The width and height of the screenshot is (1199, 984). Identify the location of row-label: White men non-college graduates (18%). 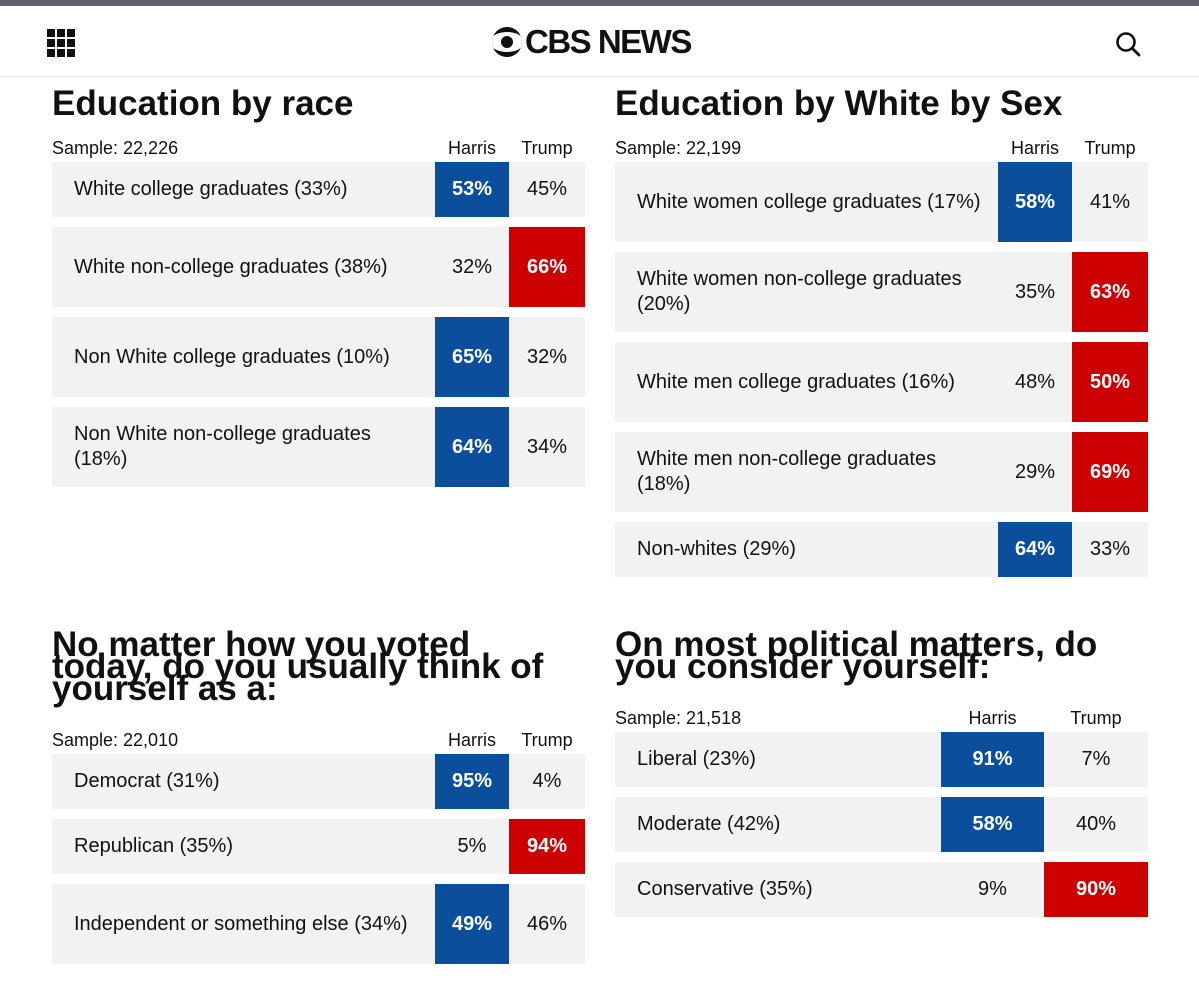
(787, 471).